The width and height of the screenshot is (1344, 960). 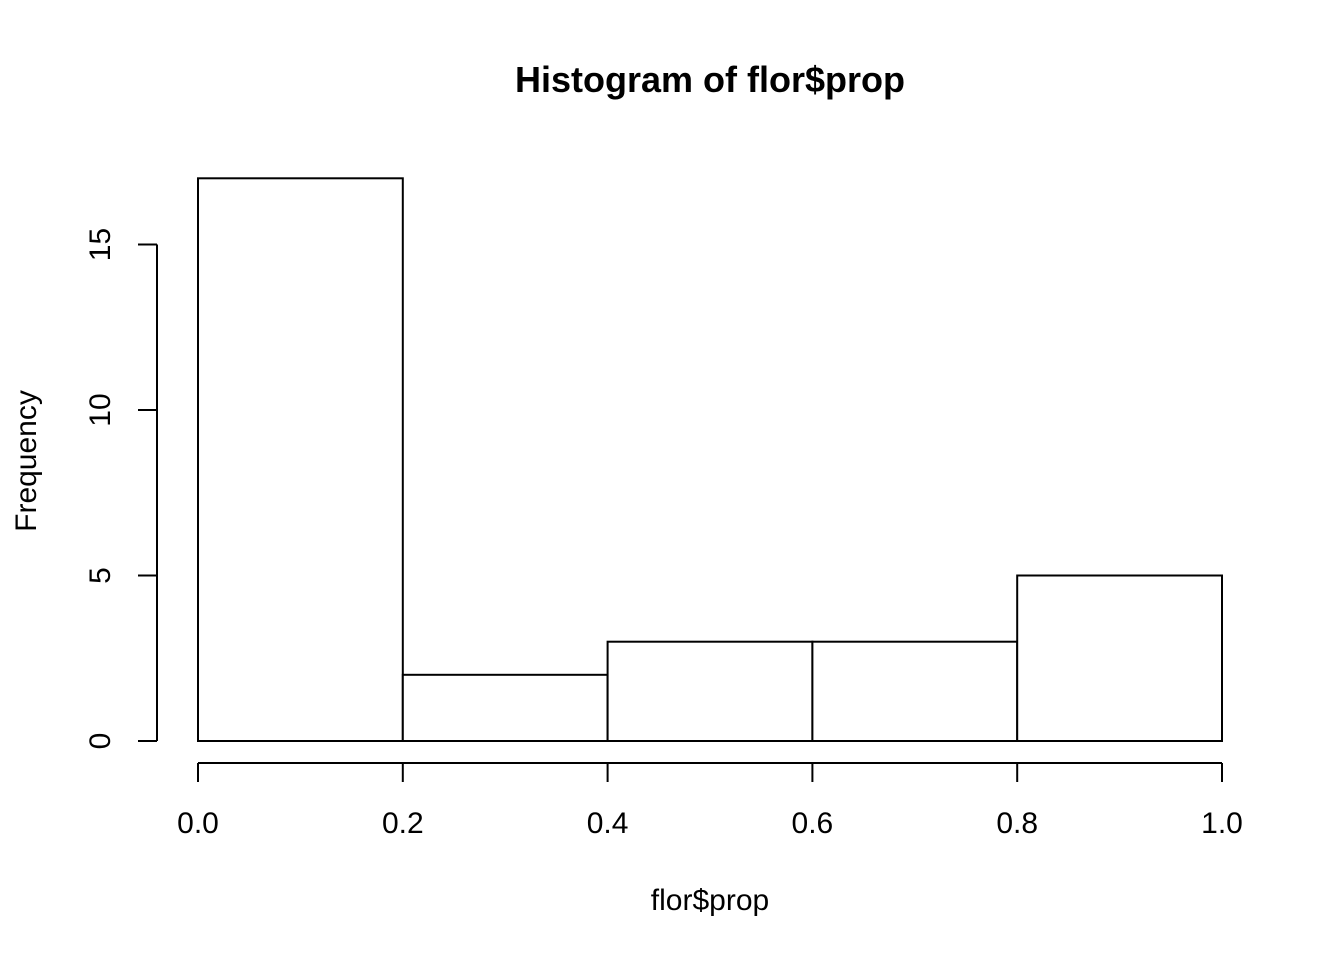 What do you see at coordinates (1017, 823) in the screenshot?
I see `x-tick-label-4: 0.8` at bounding box center [1017, 823].